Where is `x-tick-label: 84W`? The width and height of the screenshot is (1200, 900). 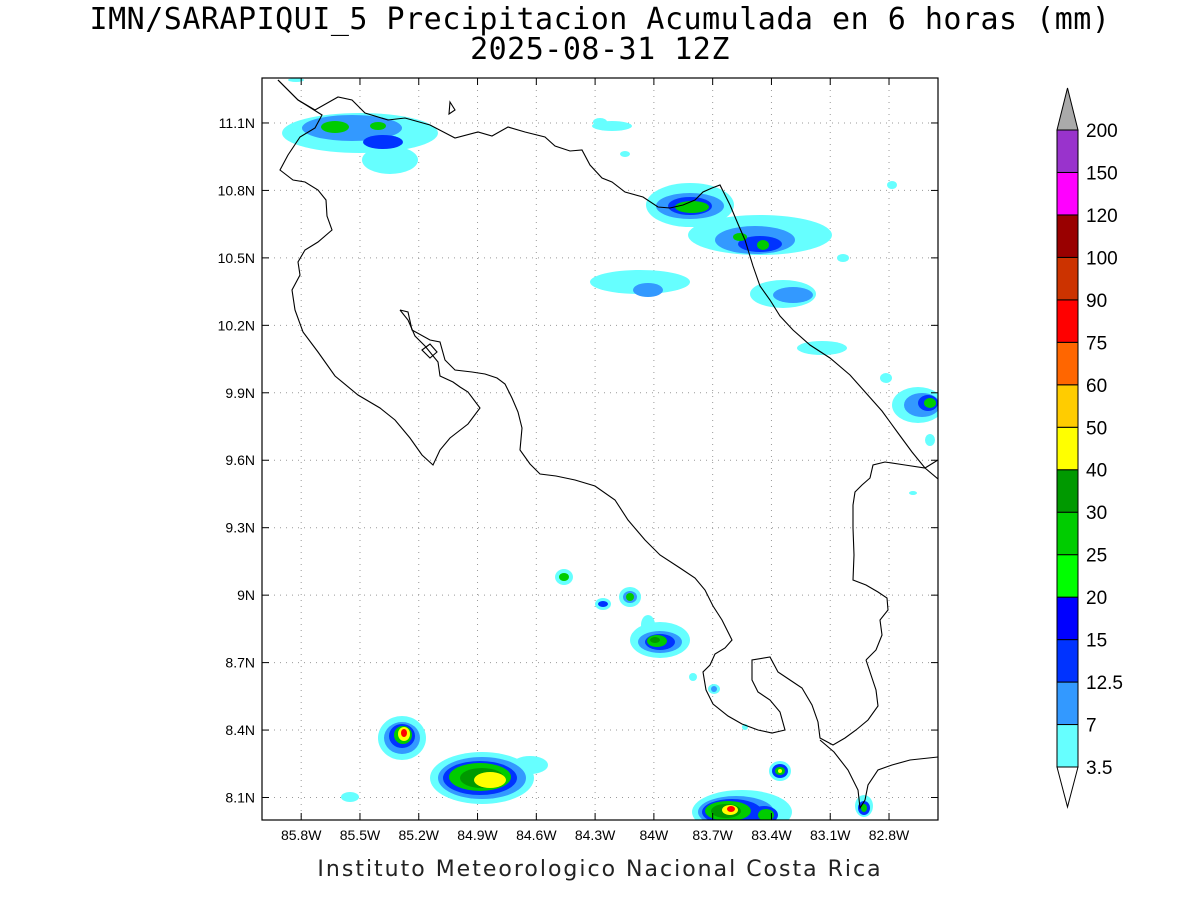
x-tick-label: 84W is located at coordinates (654, 835).